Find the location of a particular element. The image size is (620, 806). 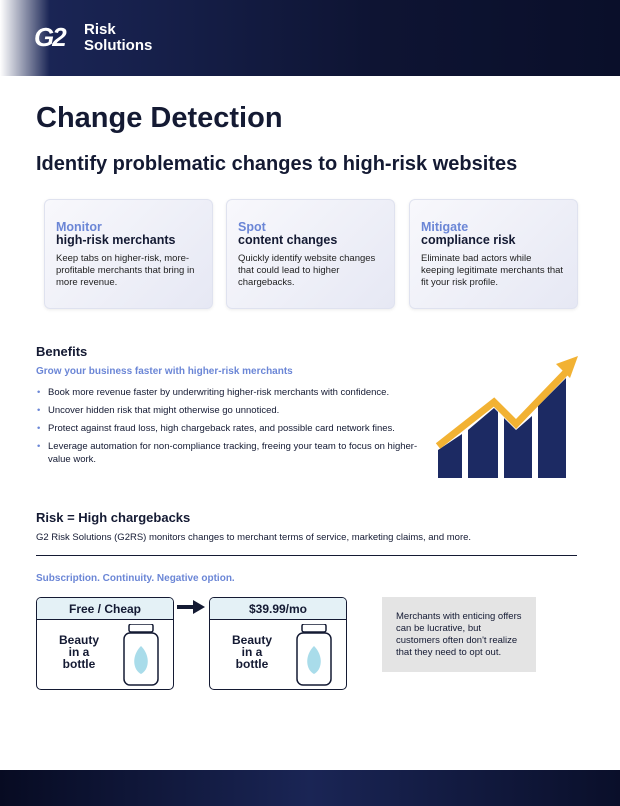

card-subject: content changes is located at coordinates (288, 240).